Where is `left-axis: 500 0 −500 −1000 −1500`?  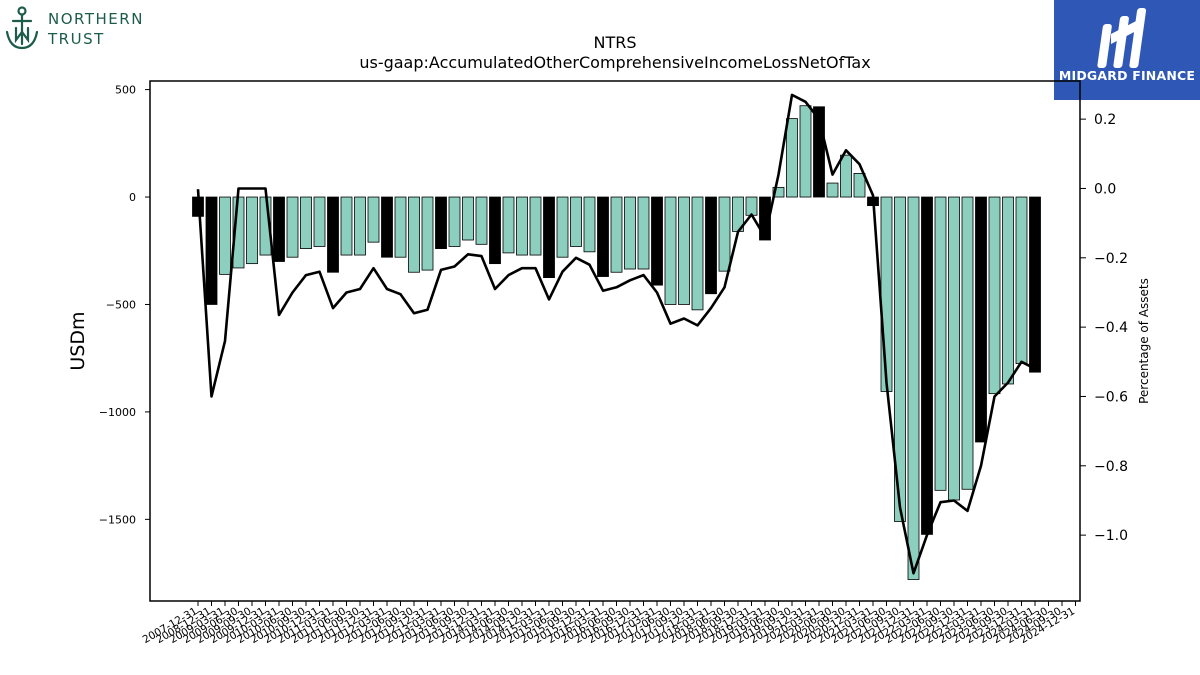
left-axis: 500 0 −500 −1000 −1500 is located at coordinates (124, 305).